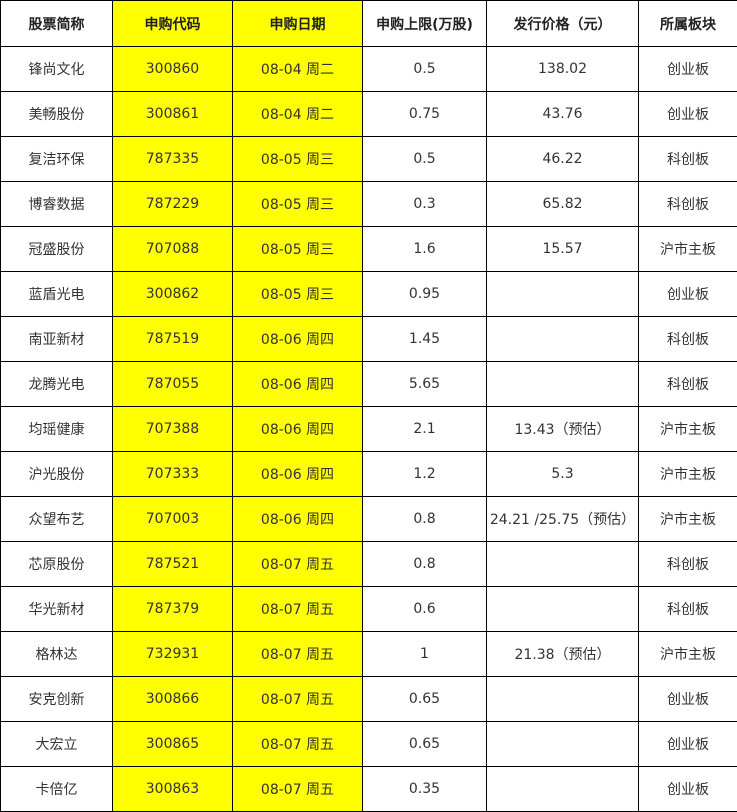  Describe the element at coordinates (563, 429) in the screenshot. I see `cell-issue-price: 13.43（预估）` at that location.